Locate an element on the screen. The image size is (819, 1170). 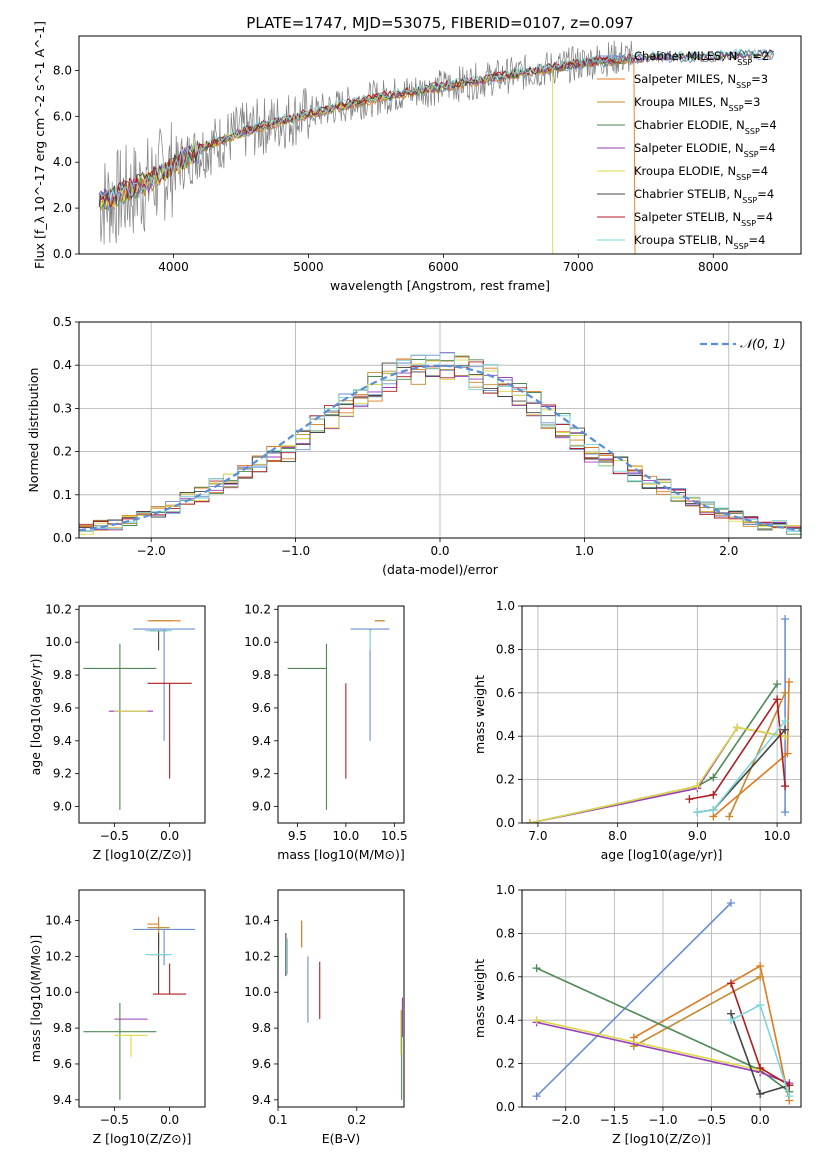
x-tick-label: 10.0 is located at coordinates (777, 836).